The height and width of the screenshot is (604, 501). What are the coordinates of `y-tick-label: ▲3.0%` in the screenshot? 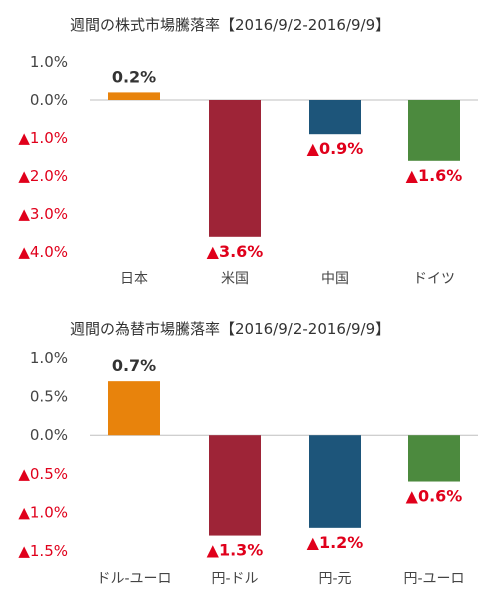 It's located at (43, 214).